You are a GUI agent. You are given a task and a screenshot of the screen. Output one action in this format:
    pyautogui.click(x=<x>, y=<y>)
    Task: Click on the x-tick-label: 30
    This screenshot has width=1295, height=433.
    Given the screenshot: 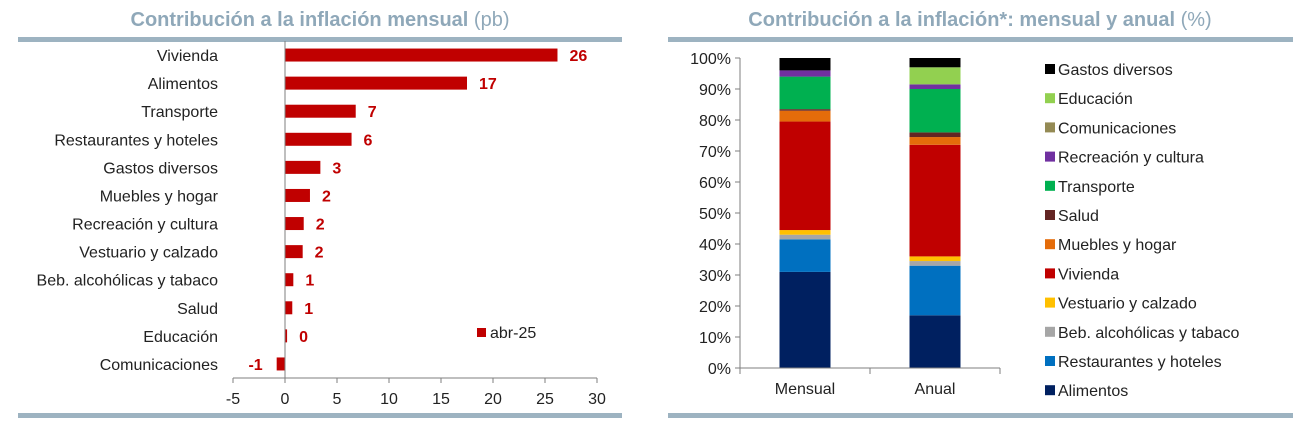 What is the action you would take?
    pyautogui.click(x=597, y=399)
    